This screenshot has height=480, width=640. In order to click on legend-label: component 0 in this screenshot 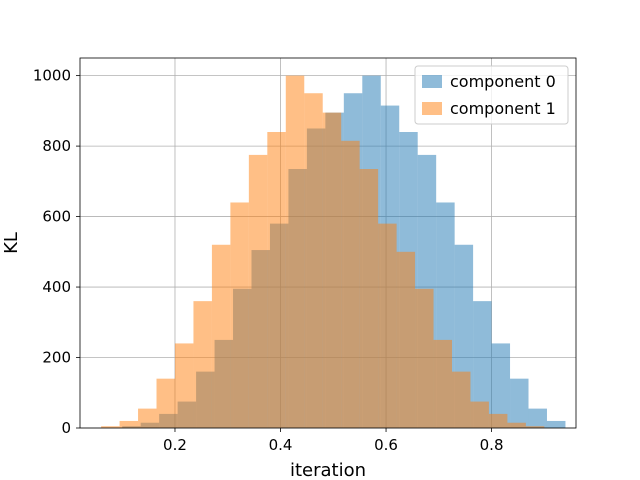, I will do `click(503, 81)`.